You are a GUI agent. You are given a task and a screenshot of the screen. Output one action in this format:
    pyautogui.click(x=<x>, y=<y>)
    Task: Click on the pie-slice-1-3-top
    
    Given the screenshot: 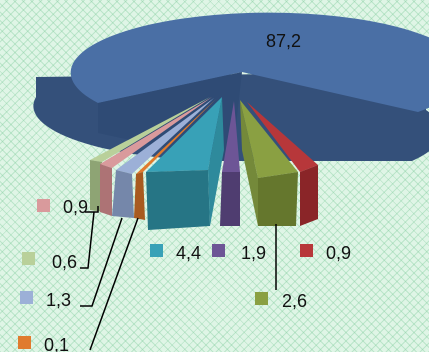 What is the action you would take?
    pyautogui.click(x=165, y=136)
    